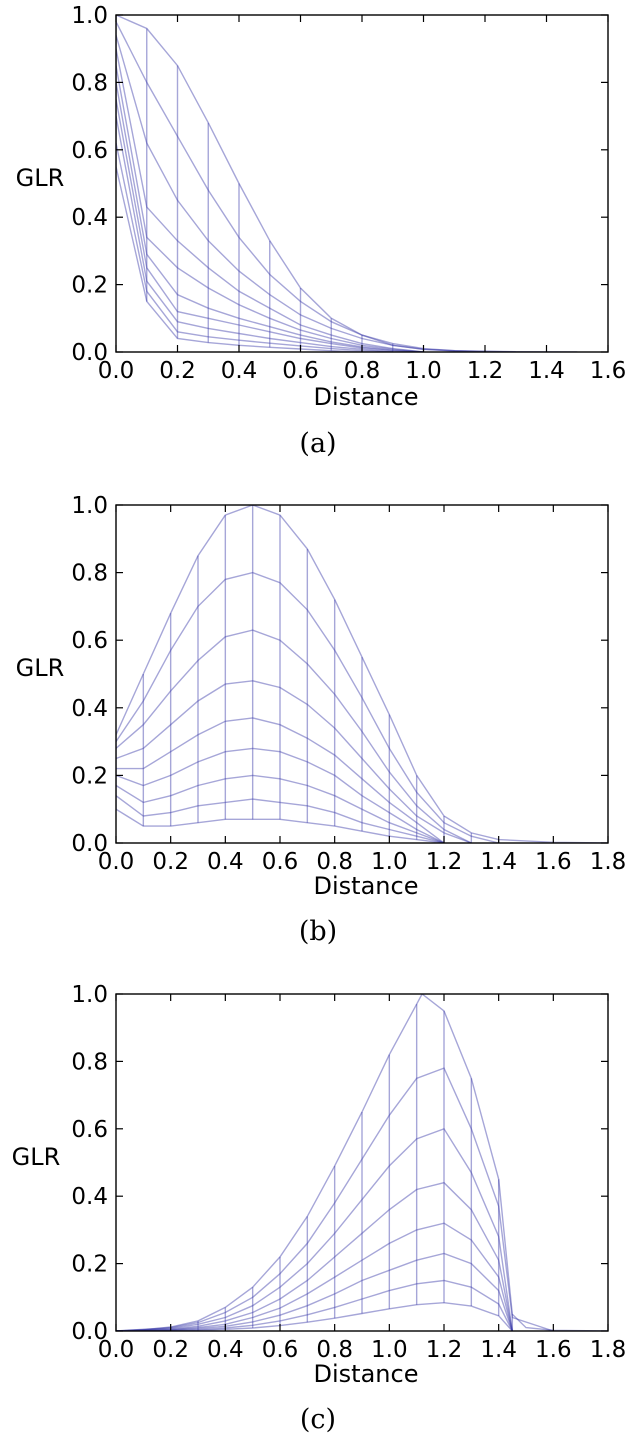 Image resolution: width=639 pixels, height=1440 pixels. I want to click on panel-caption: (a), so click(317, 443).